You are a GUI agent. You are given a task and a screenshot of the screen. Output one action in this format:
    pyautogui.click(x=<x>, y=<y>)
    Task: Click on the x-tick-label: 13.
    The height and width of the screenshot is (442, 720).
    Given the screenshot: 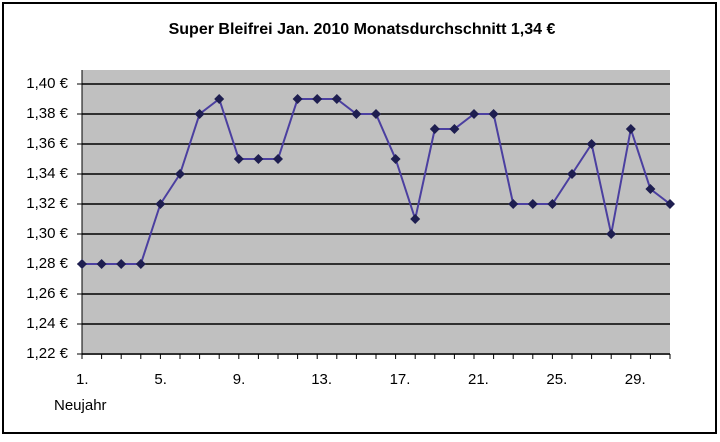 What is the action you would take?
    pyautogui.click(x=321, y=379)
    